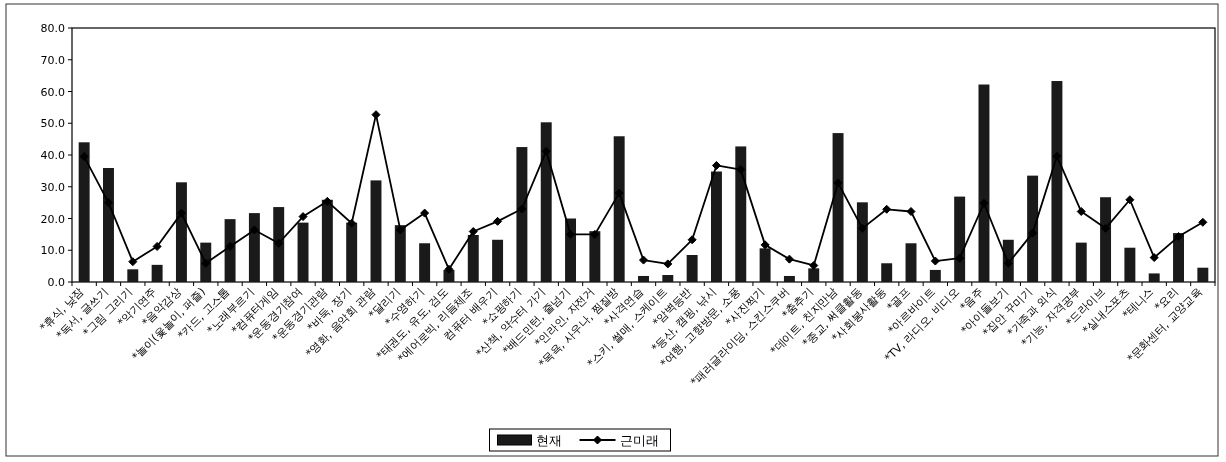 This screenshot has height=462, width=1226. What do you see at coordinates (56, 282) in the screenshot?
I see `y-tick-label: 0.0` at bounding box center [56, 282].